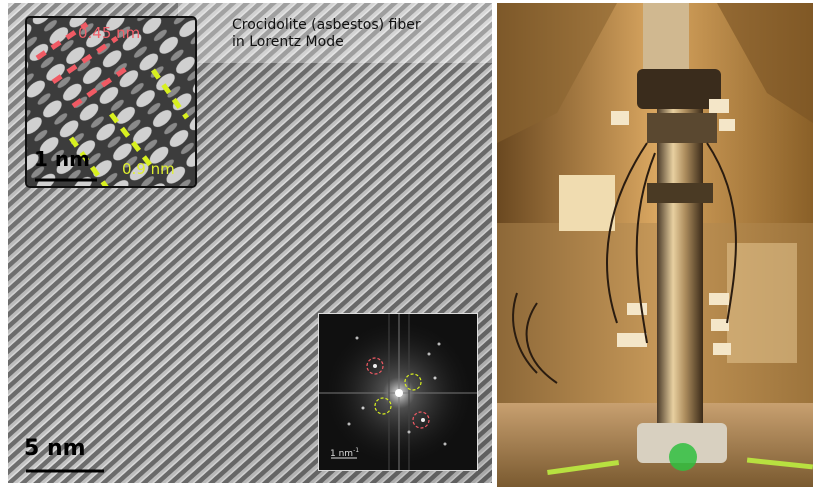 Image resolution: width=819 pixels, height=488 pixels. Describe the element at coordinates (148, 169) in the screenshot. I see `yellow-spacing-label: 0.9 nm` at that location.